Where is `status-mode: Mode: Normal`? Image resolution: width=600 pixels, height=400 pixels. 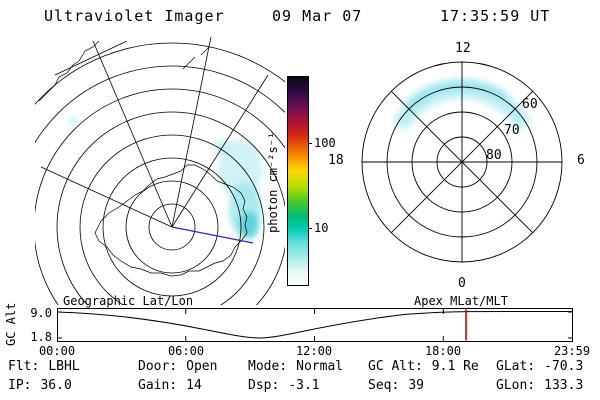
status-mode: Mode: Normal is located at coordinates (295, 366).